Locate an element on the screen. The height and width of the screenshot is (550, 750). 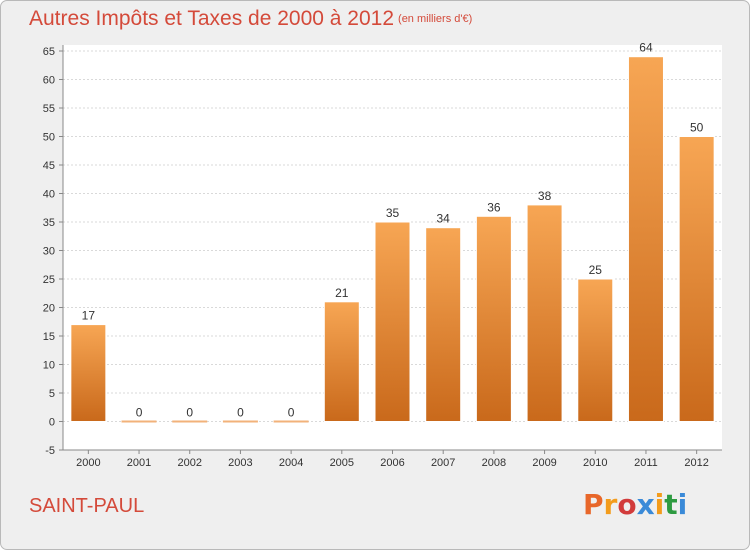
x-tick-label: 2009 is located at coordinates (544, 463).